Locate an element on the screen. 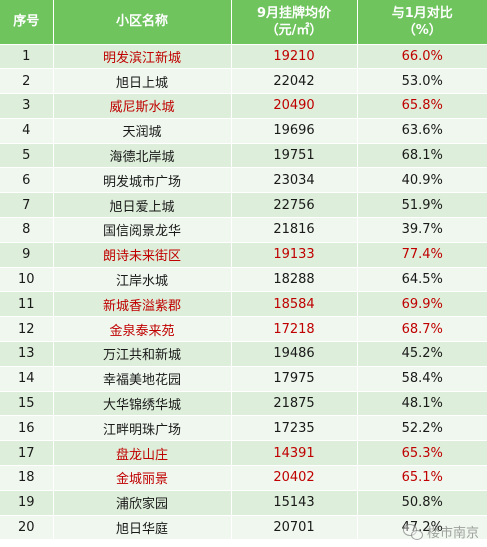  header-change-line2: （%） is located at coordinates (422, 30).